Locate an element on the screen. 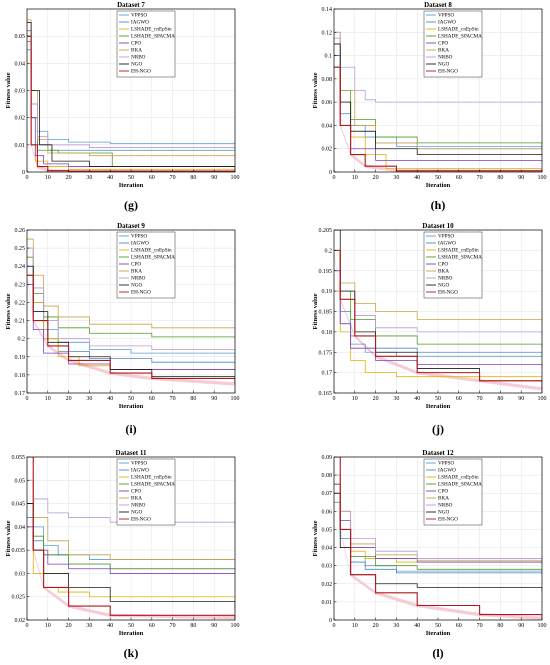 This screenshot has height=665, width=550. legend-label: NGO is located at coordinates (136, 513).